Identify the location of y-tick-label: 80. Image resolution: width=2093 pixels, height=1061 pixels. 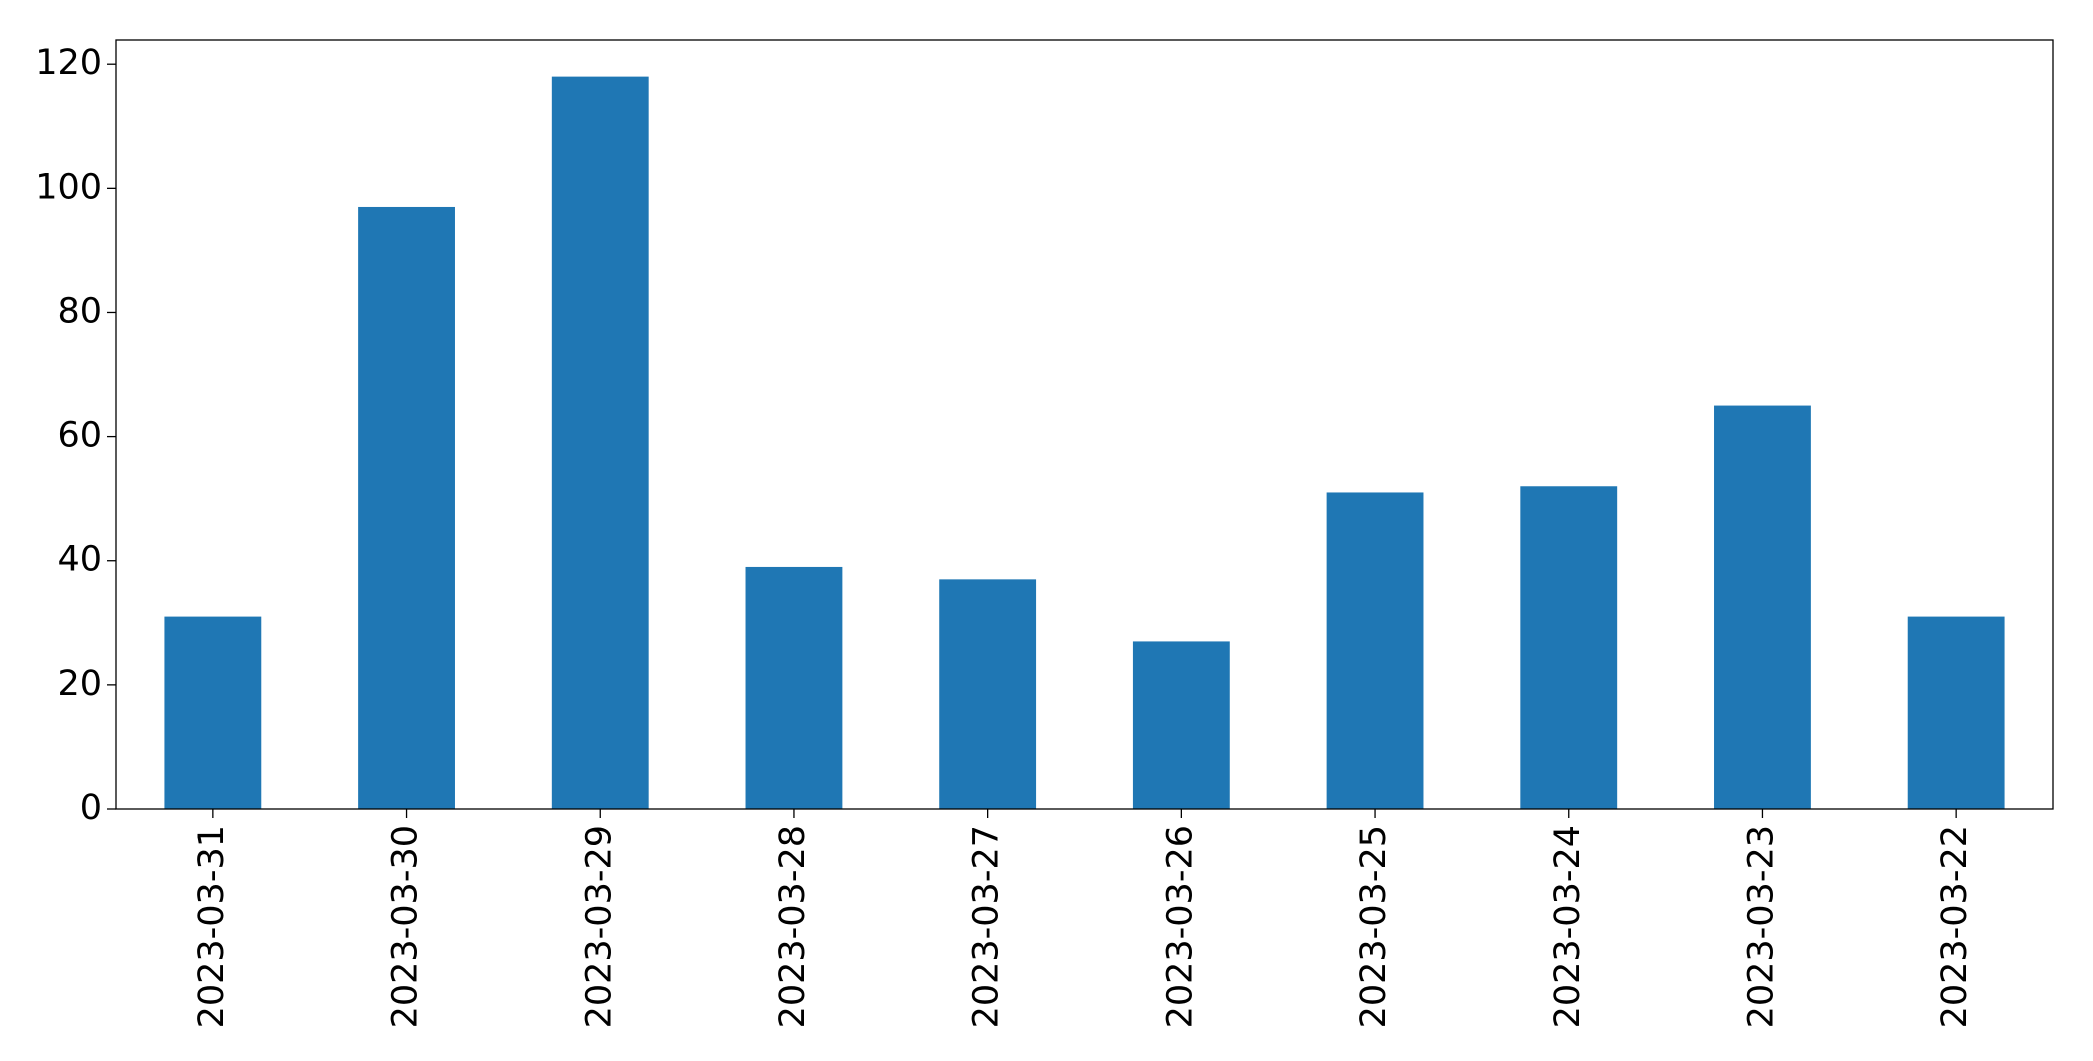
(79, 311).